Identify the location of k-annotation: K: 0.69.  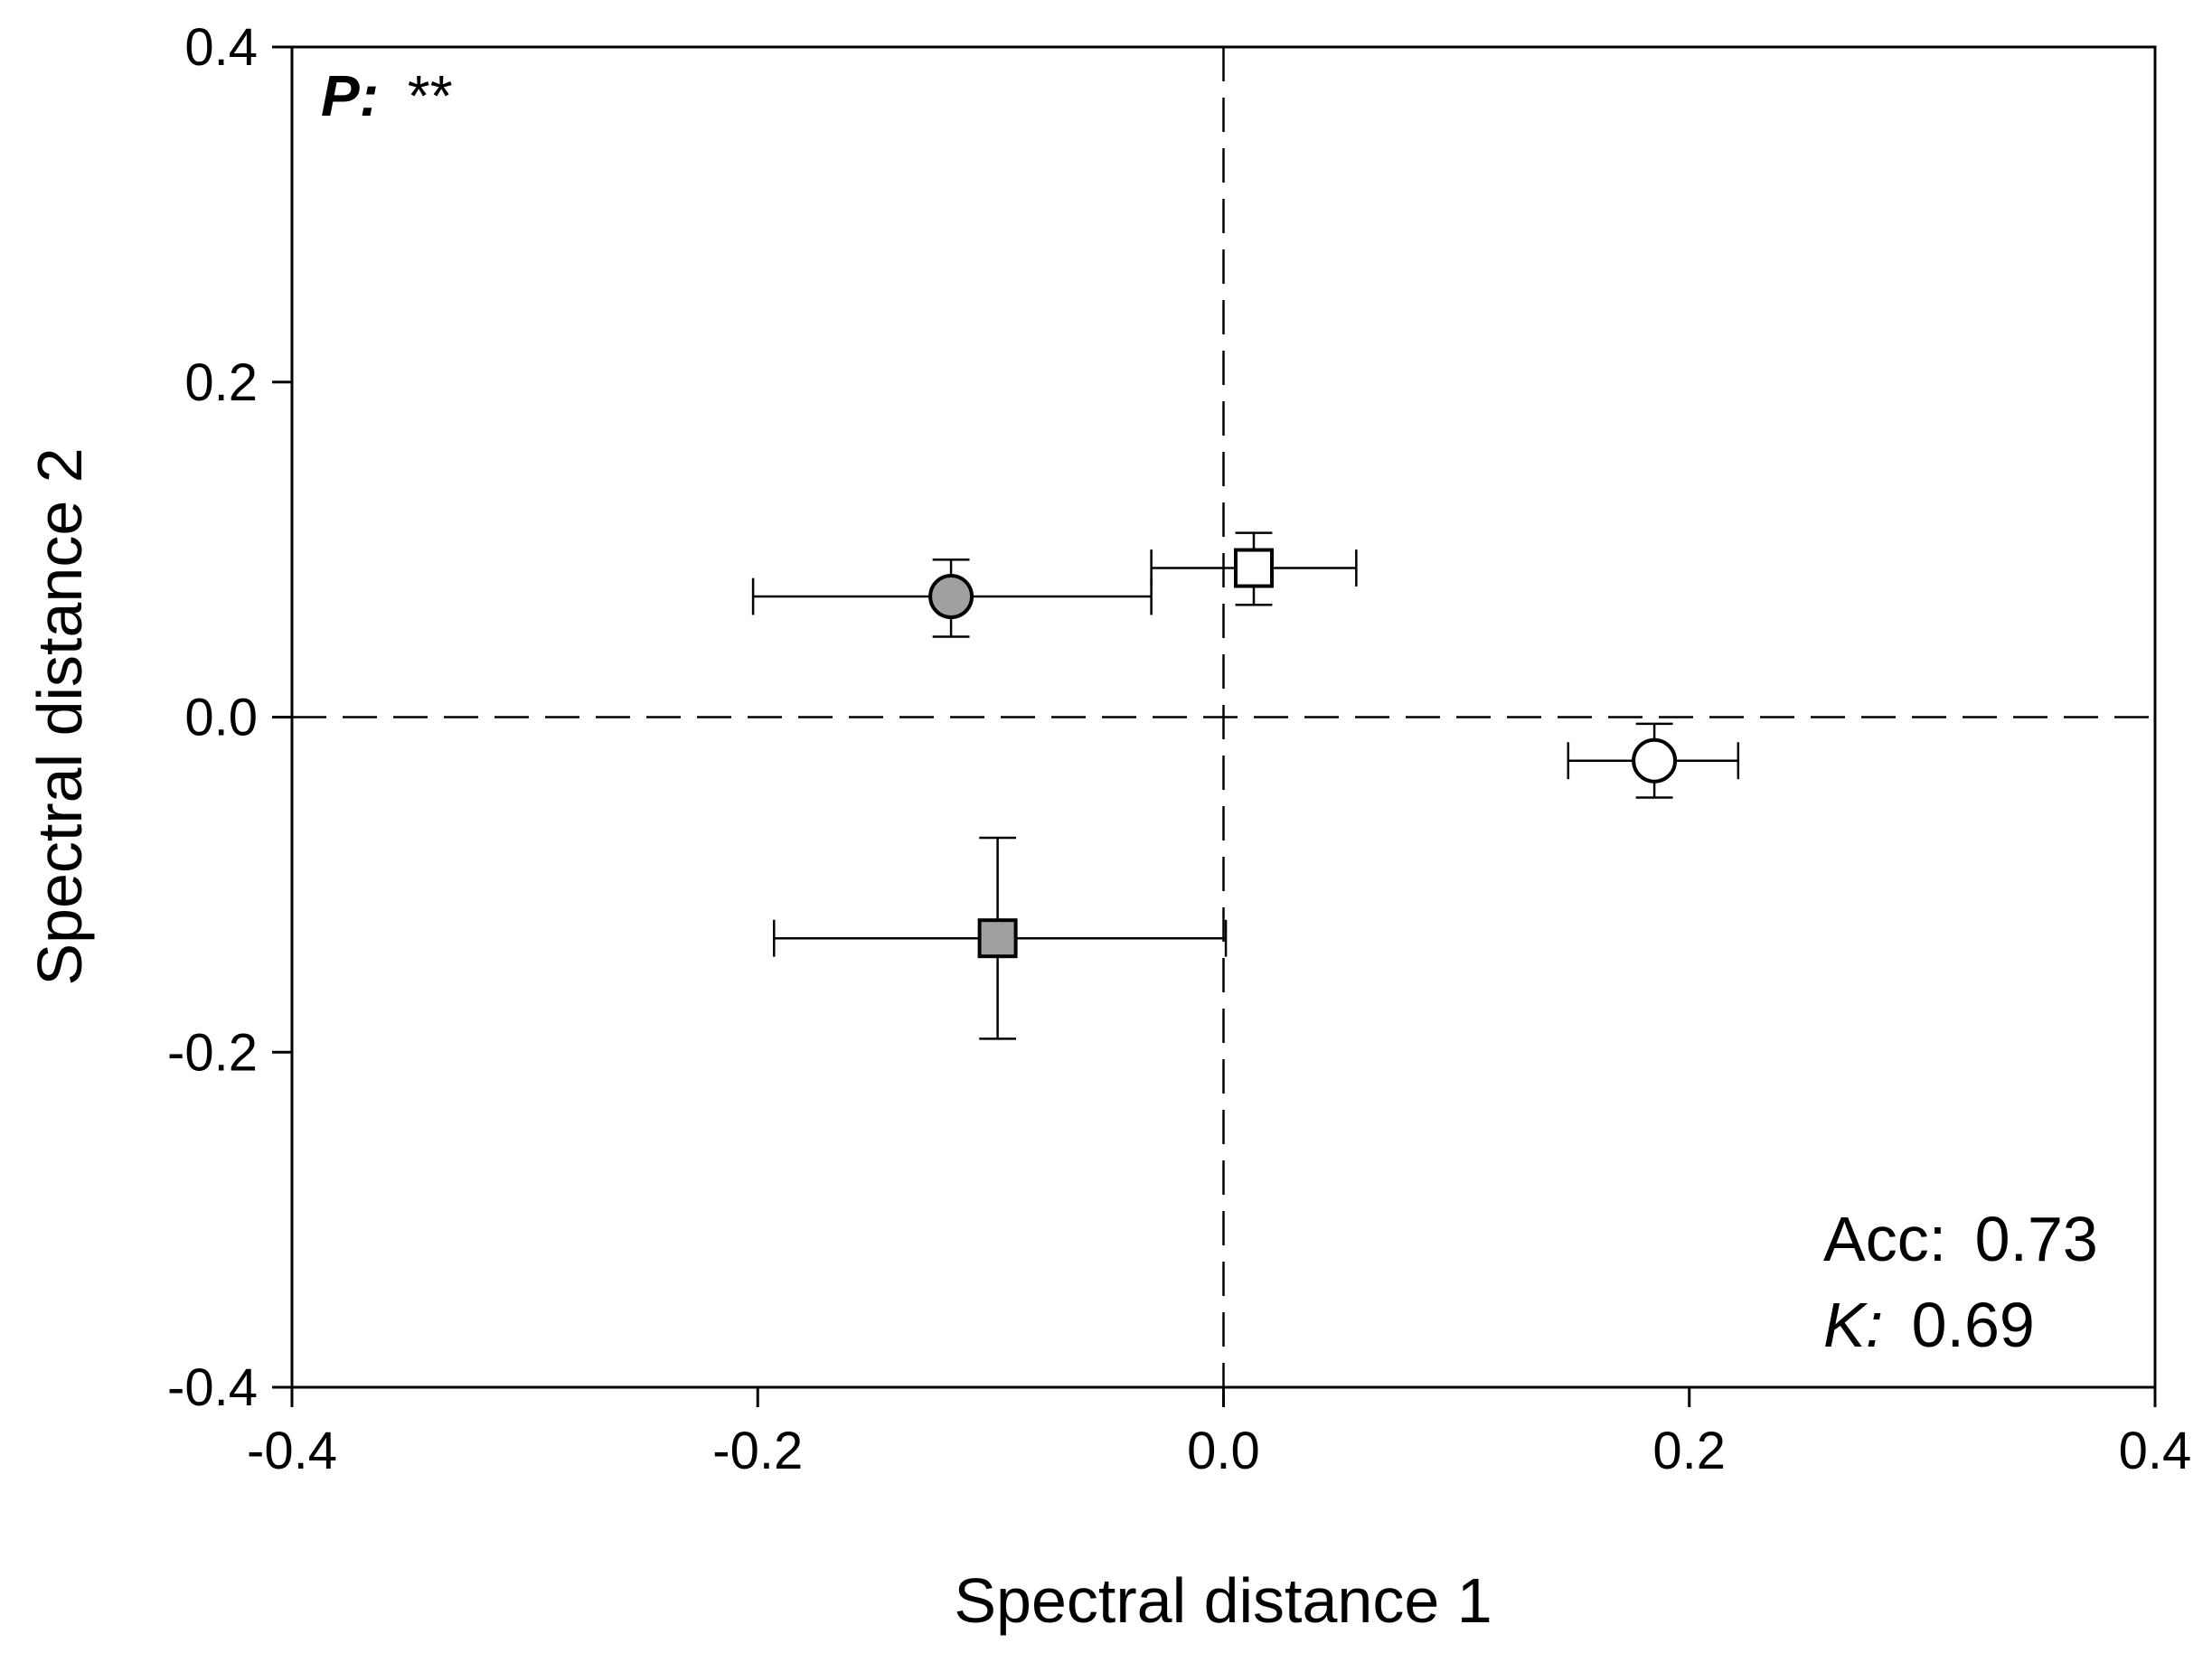
(1929, 1325).